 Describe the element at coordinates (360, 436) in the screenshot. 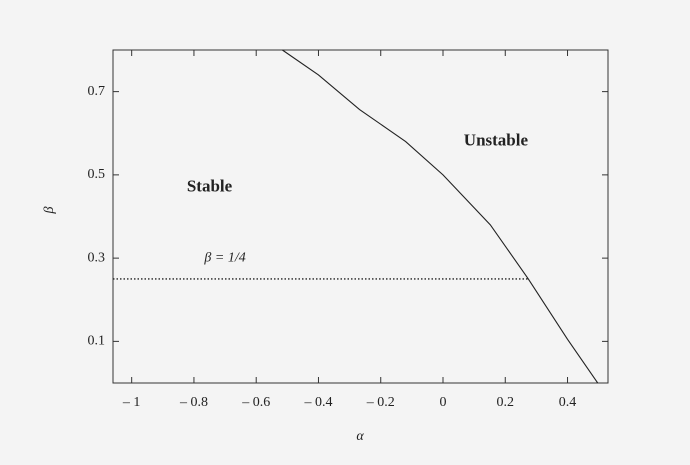

I see `x-axis-label: α` at that location.